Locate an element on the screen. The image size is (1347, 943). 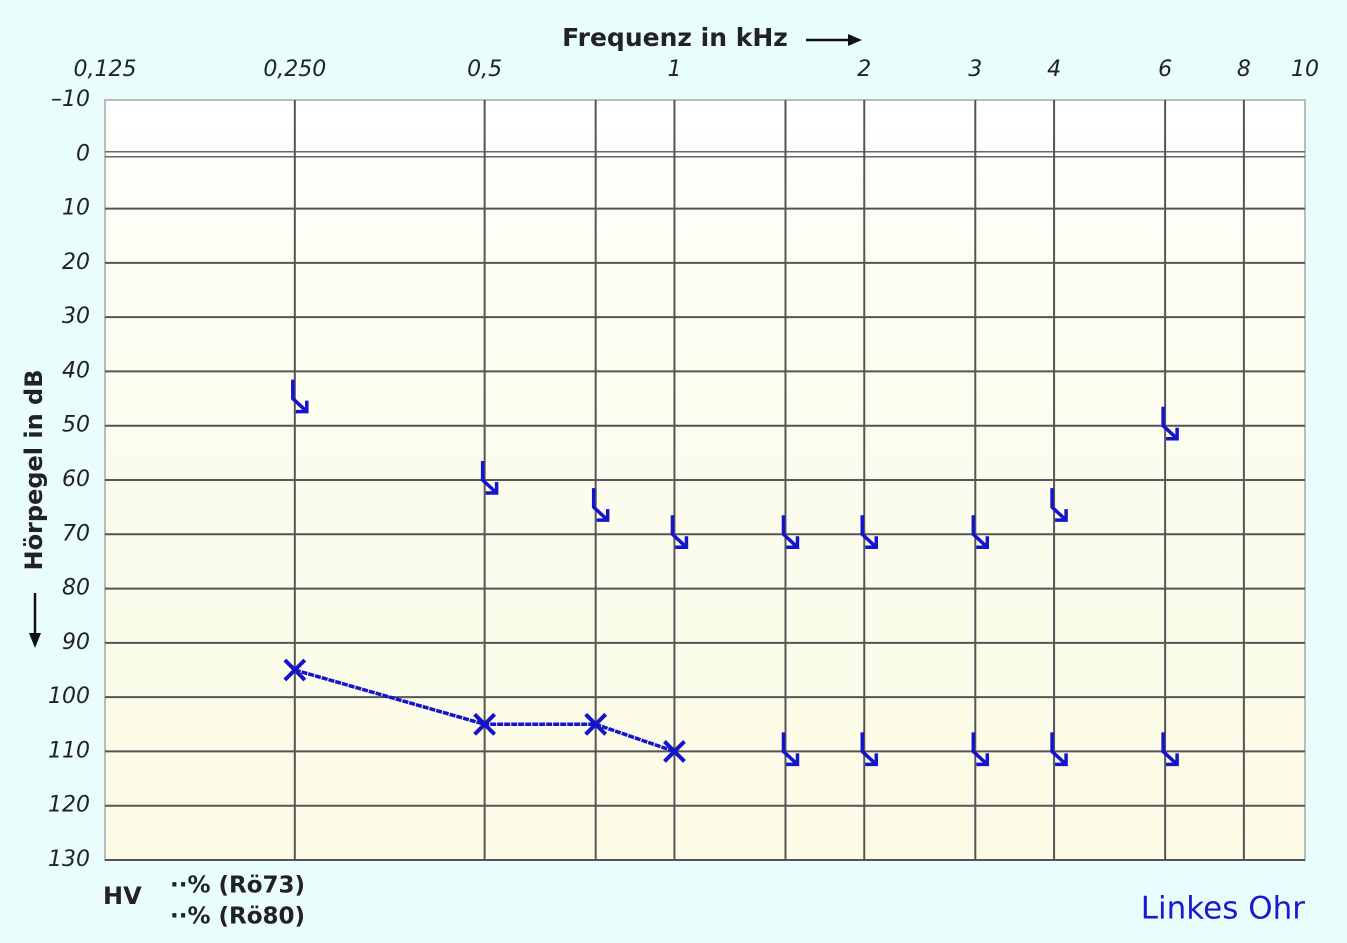
ear-label: Linkes Ohr is located at coordinates (1223, 909).